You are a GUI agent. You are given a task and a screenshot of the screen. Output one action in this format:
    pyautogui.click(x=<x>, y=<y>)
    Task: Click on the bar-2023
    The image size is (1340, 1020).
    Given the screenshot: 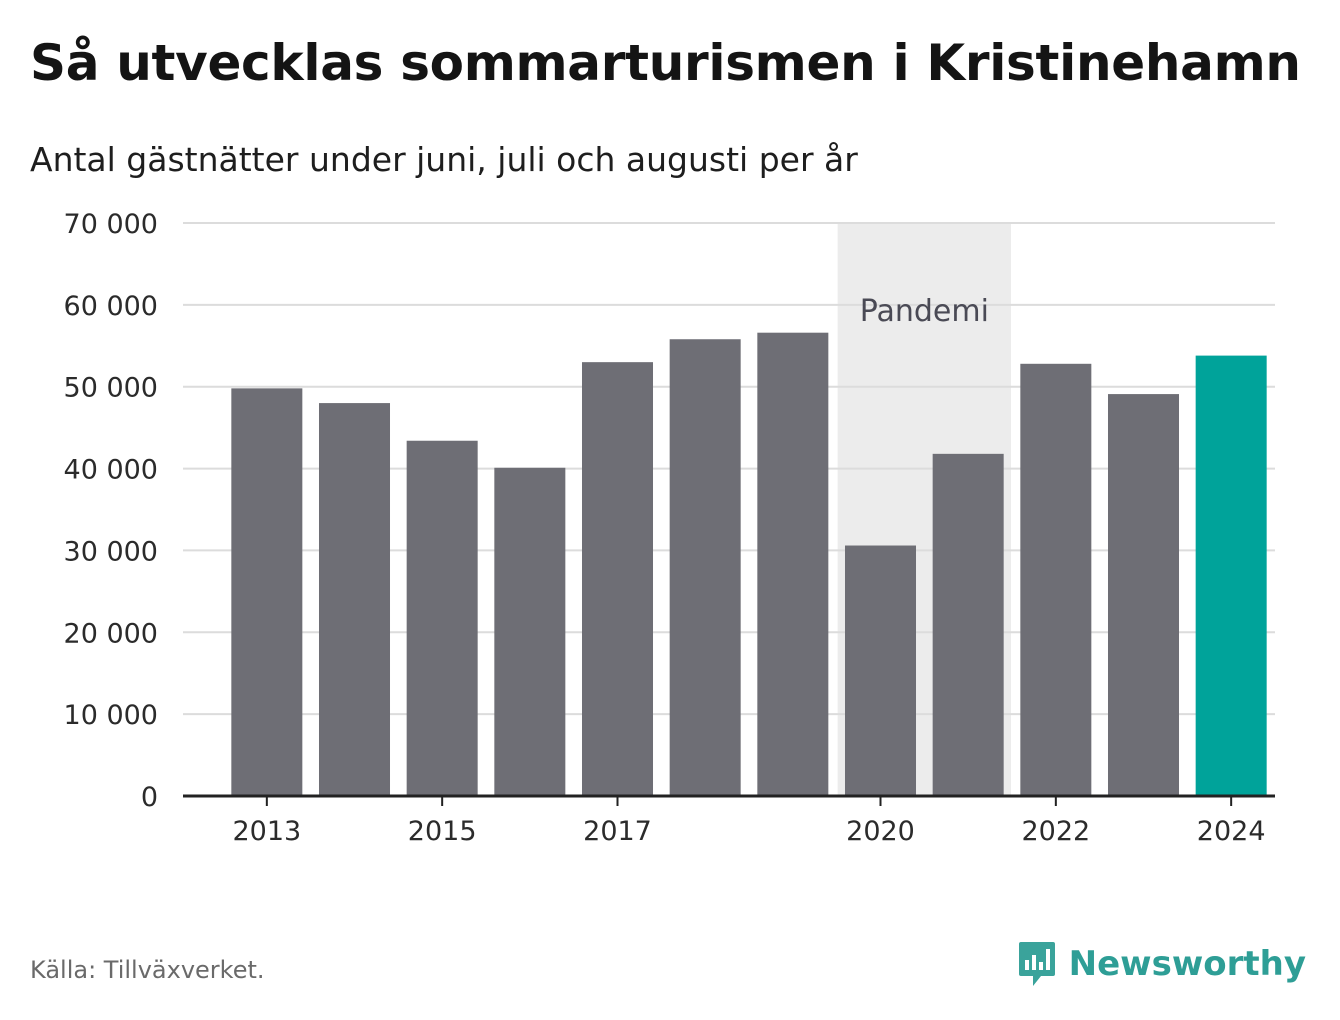 What is the action you would take?
    pyautogui.click(x=1143, y=595)
    